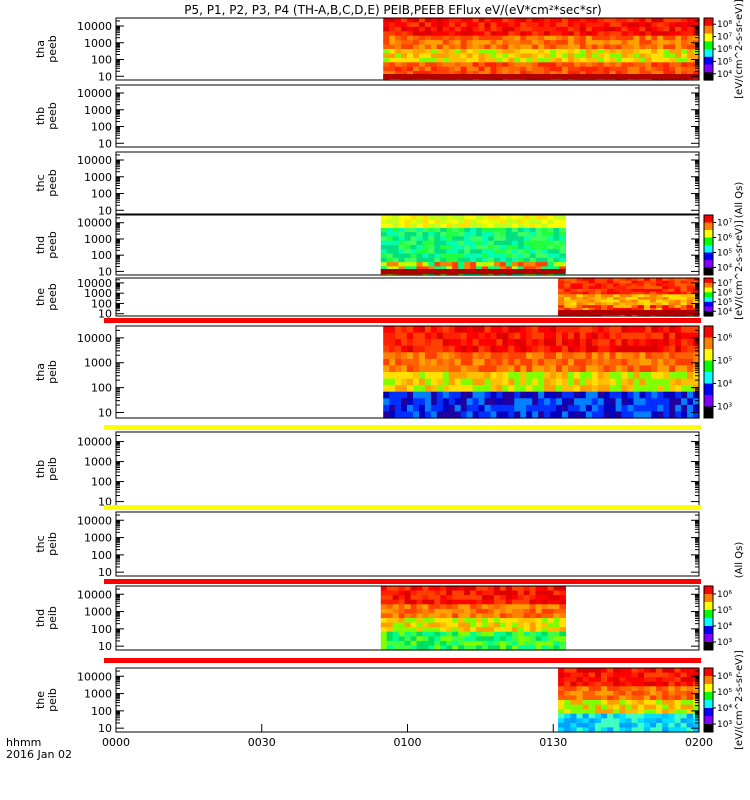 Image resolution: width=750 pixels, height=800 pixels. Describe the element at coordinates (98, 462) in the screenshot. I see `y-tick-label: 1000` at that location.